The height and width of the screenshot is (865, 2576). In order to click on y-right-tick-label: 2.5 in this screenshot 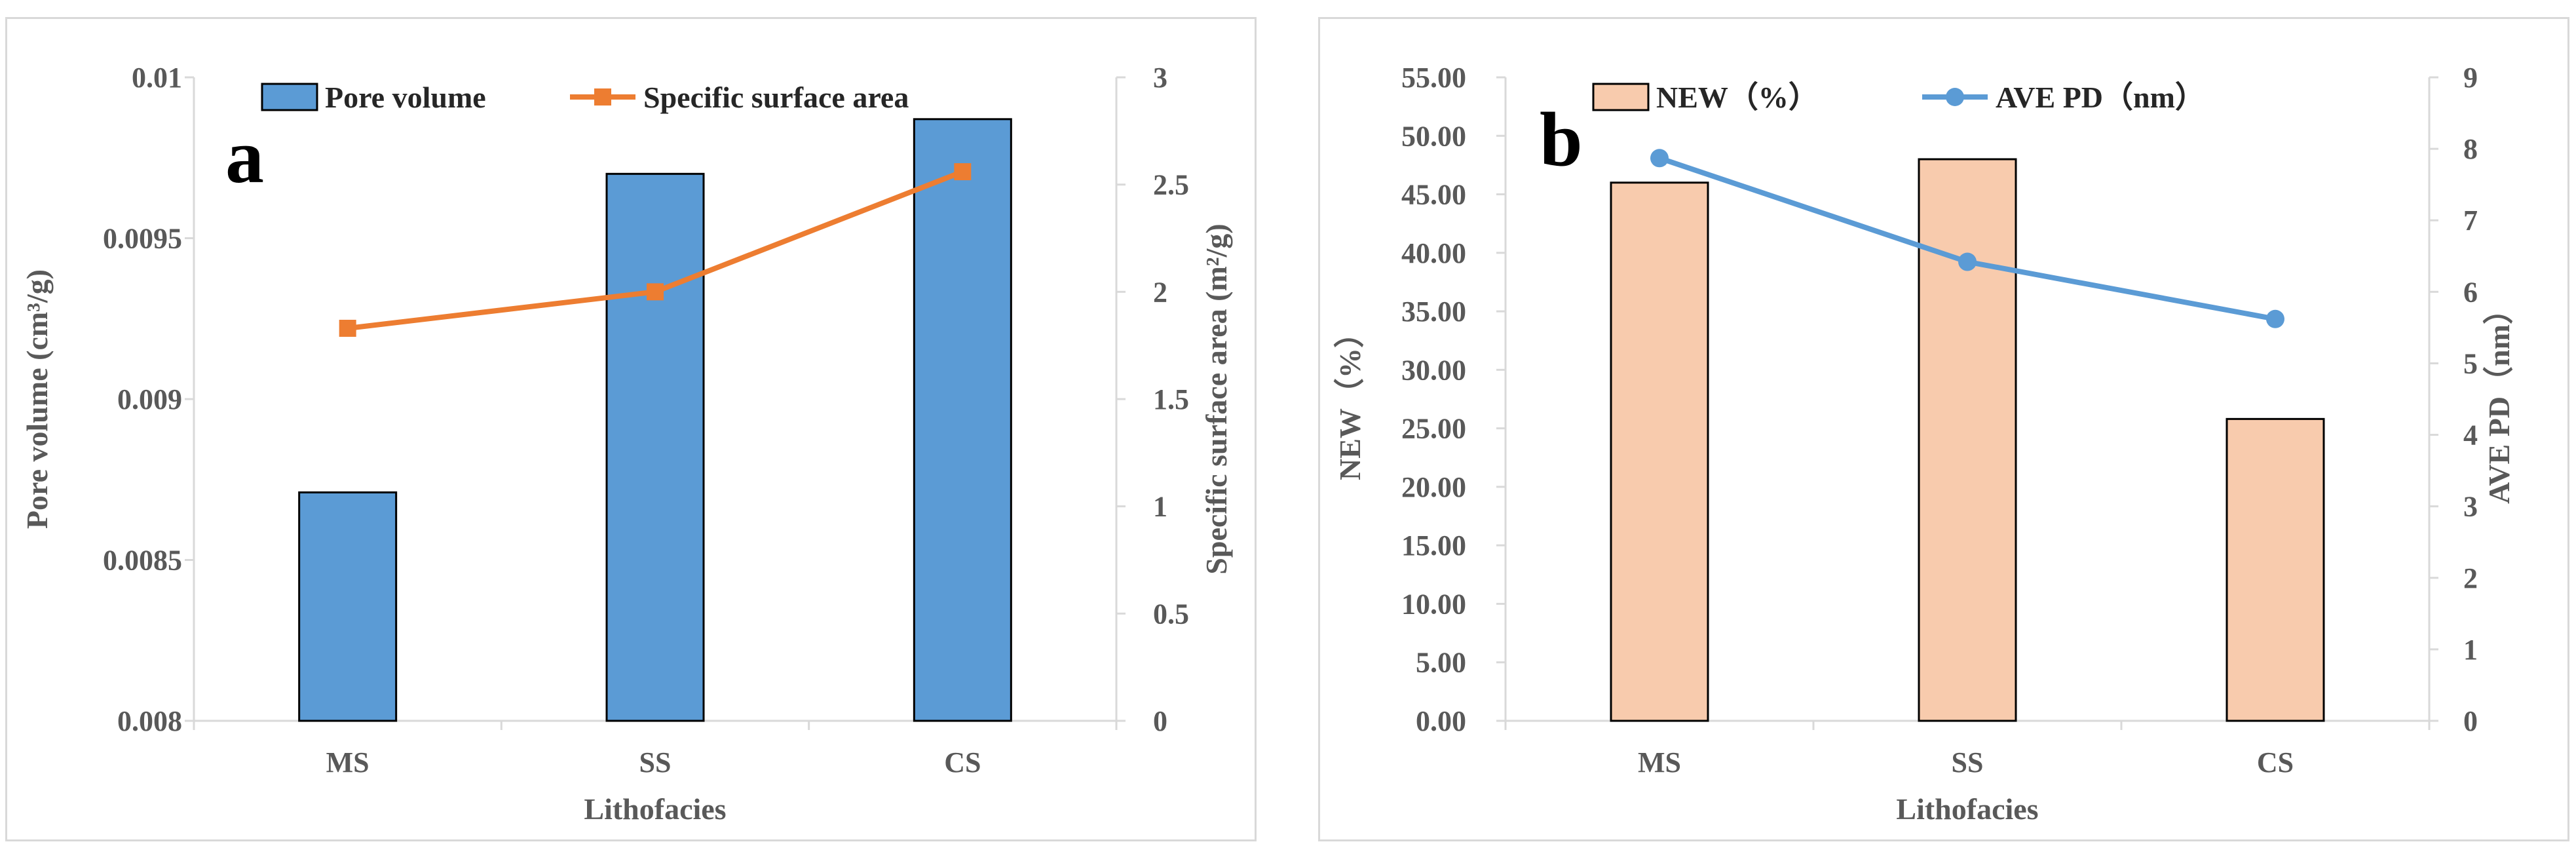, I will do `click(1171, 185)`.